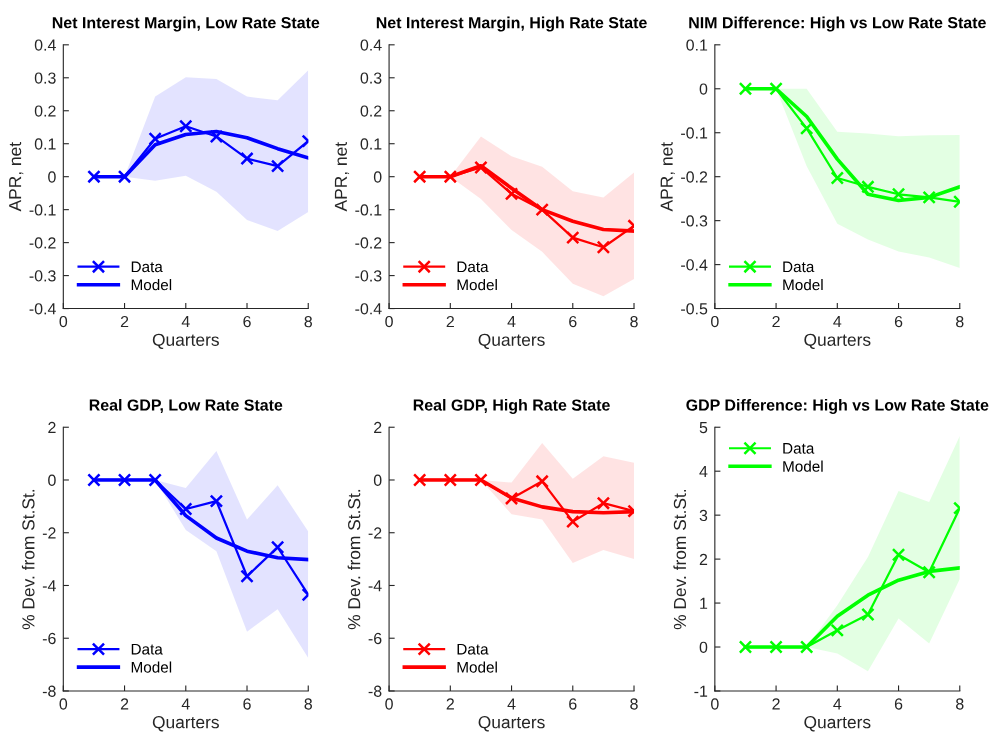 The image size is (1005, 747). I want to click on chart-title: Real GDP, High Rate State, so click(511, 406).